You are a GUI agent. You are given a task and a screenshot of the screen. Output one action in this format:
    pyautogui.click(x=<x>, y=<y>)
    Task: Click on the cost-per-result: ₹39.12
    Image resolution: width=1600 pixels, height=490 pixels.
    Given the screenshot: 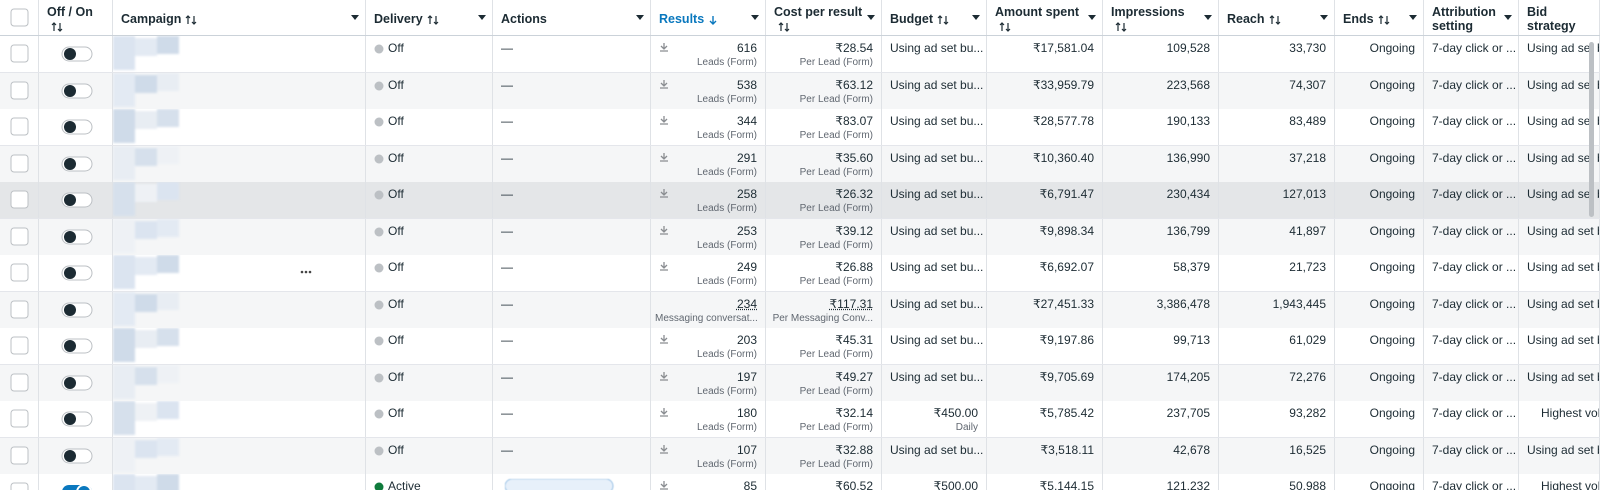 What is the action you would take?
    pyautogui.click(x=854, y=230)
    